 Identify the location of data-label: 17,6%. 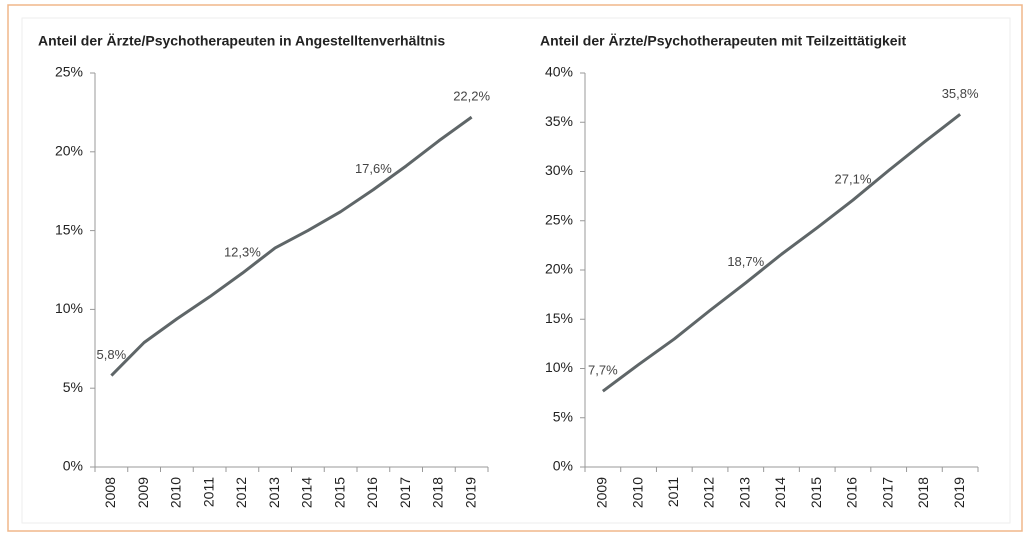
(373, 168).